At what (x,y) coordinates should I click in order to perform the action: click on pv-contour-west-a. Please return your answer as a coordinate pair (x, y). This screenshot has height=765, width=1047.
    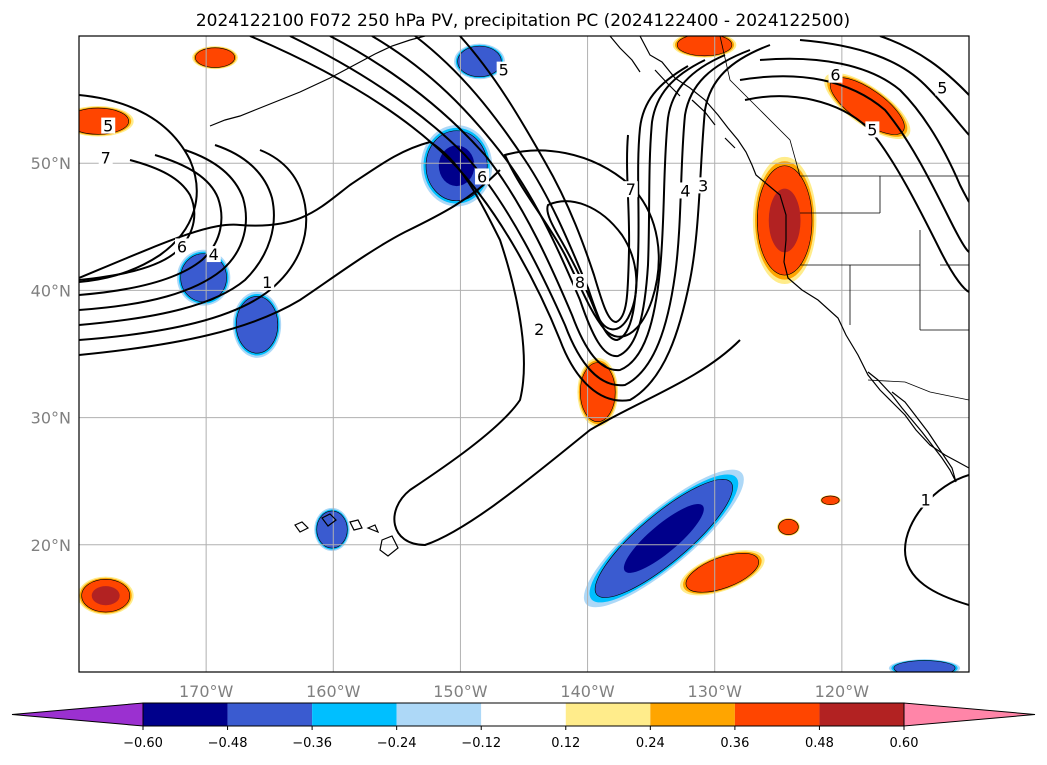
    Looking at the image, I should click on (290, 262).